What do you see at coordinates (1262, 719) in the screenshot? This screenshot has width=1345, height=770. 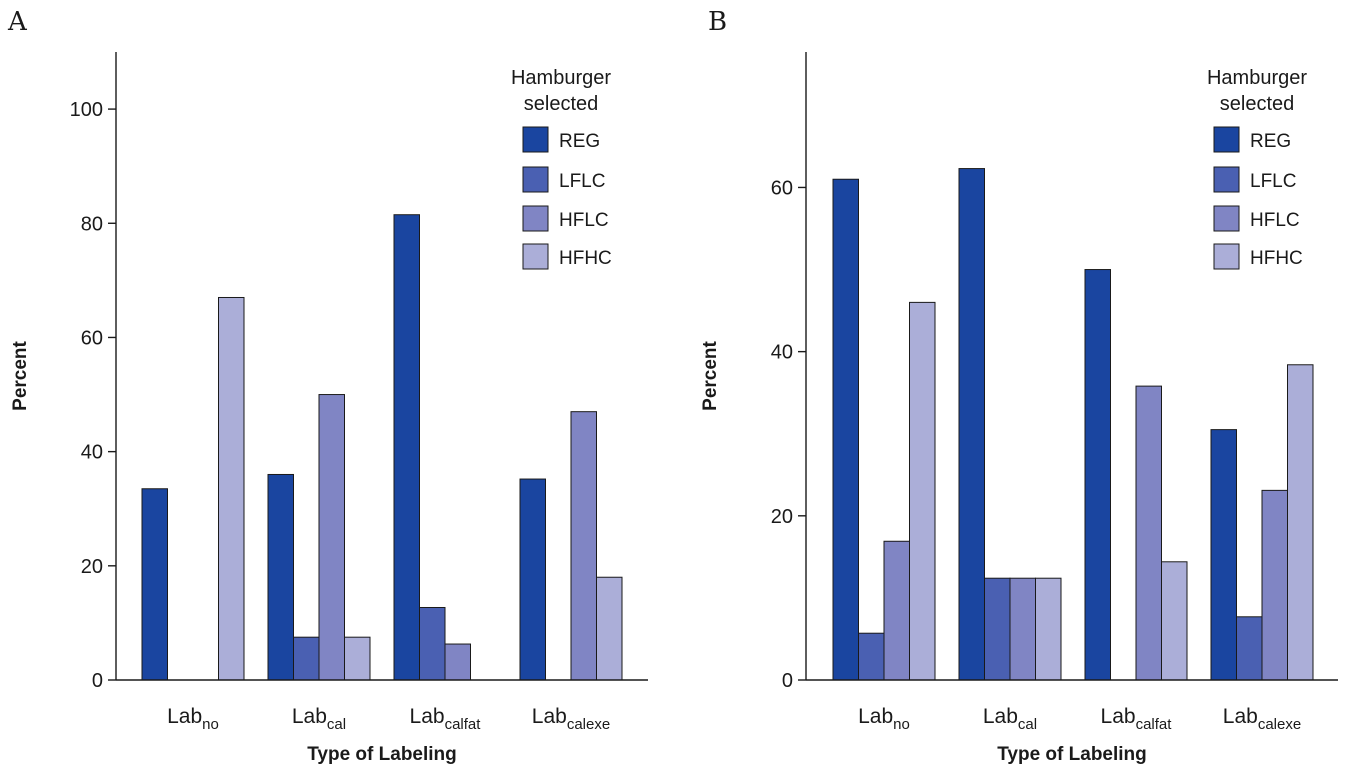 I see `panel-b-category-label-4: Labcalexe` at bounding box center [1262, 719].